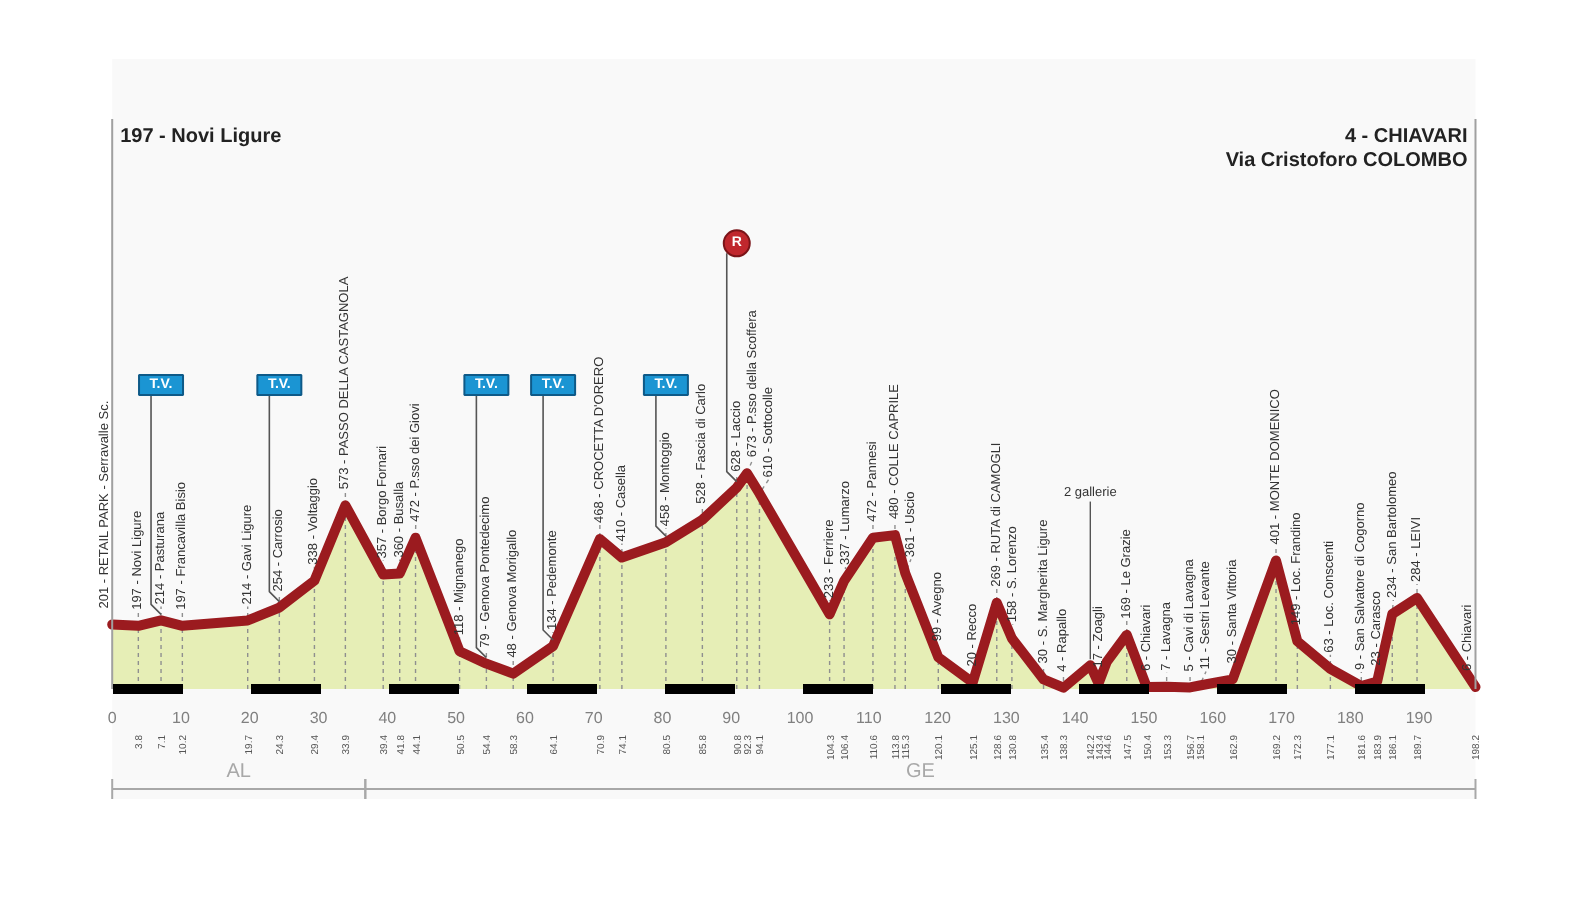  I want to click on ref-line-label: 197 - Novi Ligure, so click(201, 137).